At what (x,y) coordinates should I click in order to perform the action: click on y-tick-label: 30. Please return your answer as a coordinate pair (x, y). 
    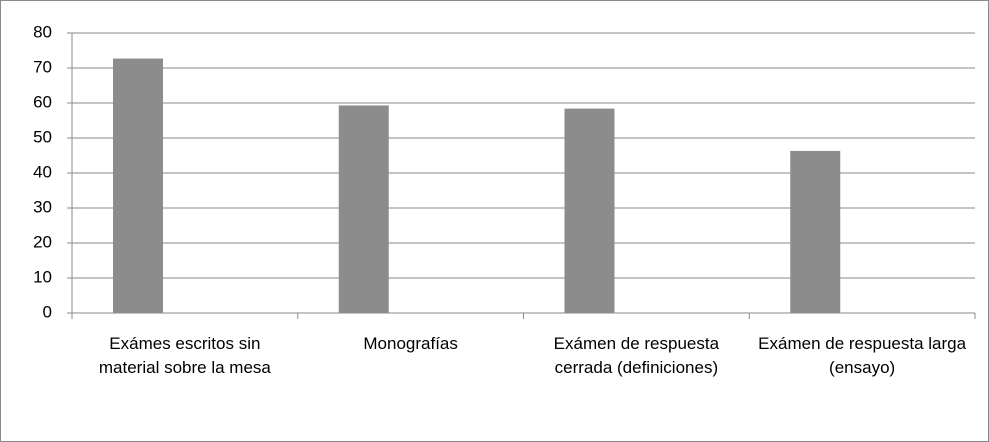
    Looking at the image, I should click on (42, 206).